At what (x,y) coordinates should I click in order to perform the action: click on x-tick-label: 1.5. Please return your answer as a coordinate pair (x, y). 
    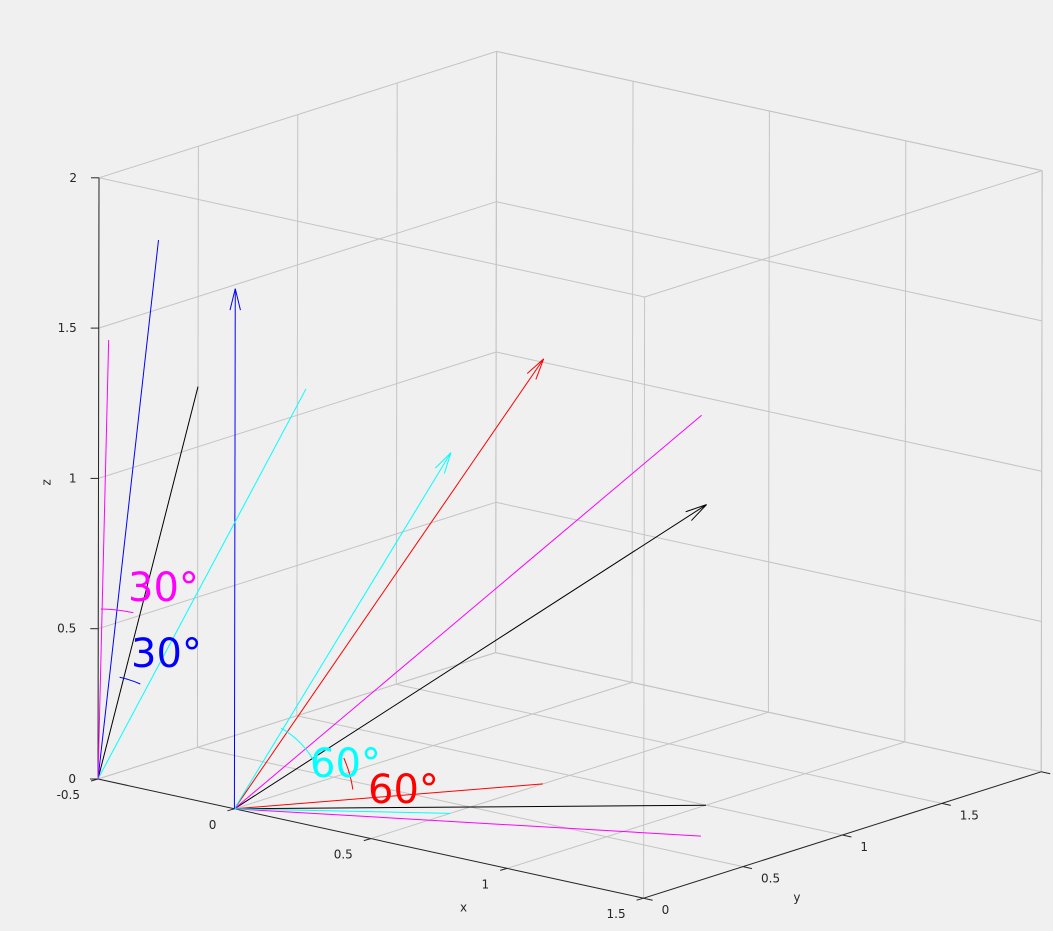
    Looking at the image, I should click on (616, 914).